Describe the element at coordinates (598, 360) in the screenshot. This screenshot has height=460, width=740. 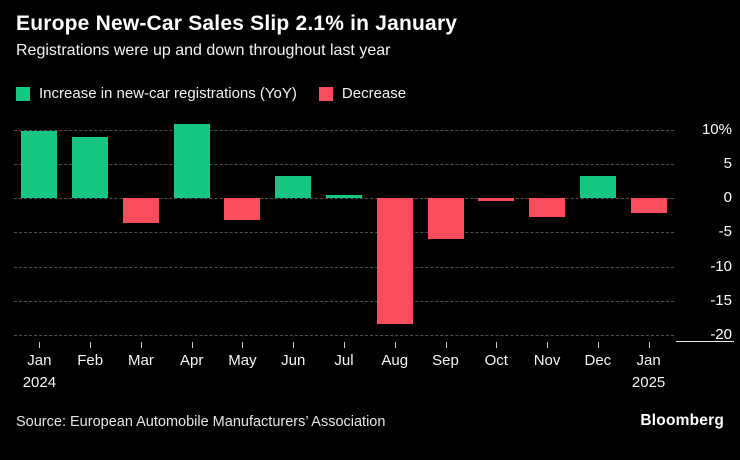
I see `x-label-11-dec: Dec` at that location.